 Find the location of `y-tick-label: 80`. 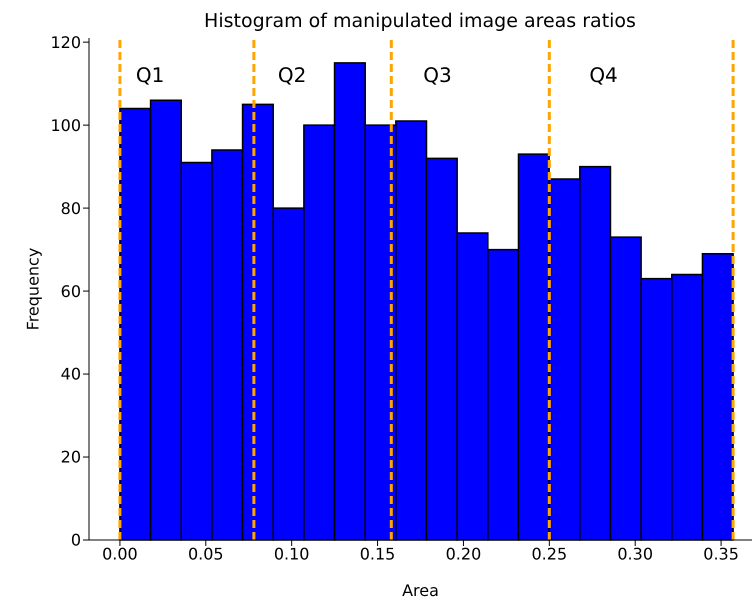

y-tick-label: 80 is located at coordinates (70, 208).